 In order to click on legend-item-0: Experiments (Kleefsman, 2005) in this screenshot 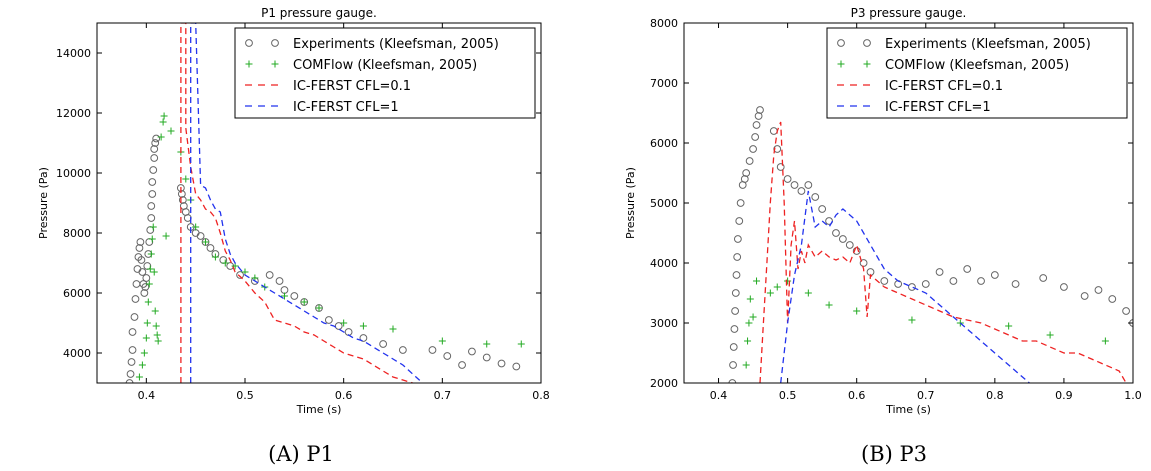, I will do `click(372, 44)`.